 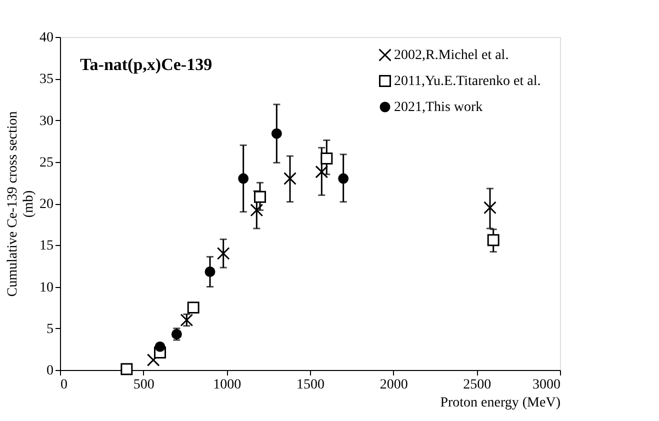 I want to click on x-tick-label: 500, so click(x=143, y=385).